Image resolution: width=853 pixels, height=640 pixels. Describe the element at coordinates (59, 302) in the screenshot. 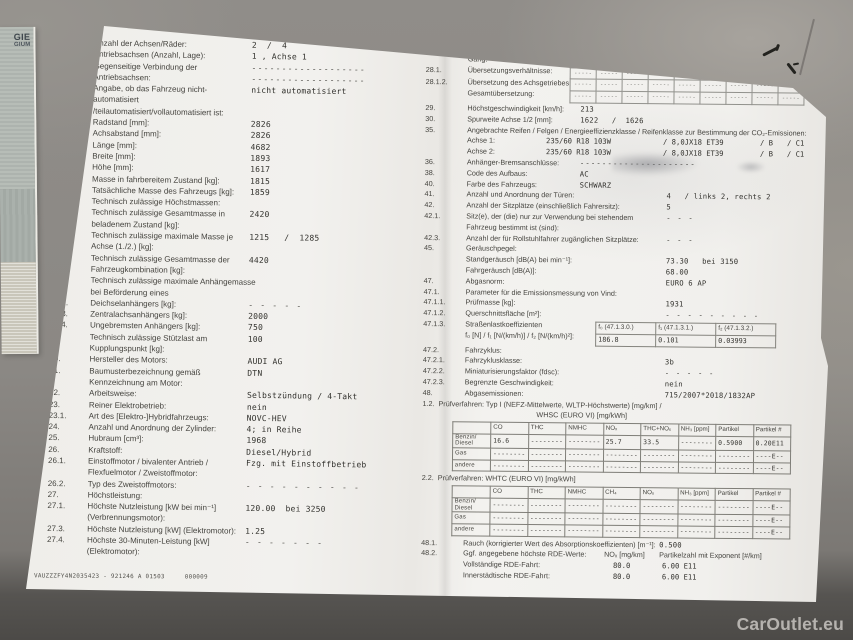

I see `field-number: 18.1.` at that location.